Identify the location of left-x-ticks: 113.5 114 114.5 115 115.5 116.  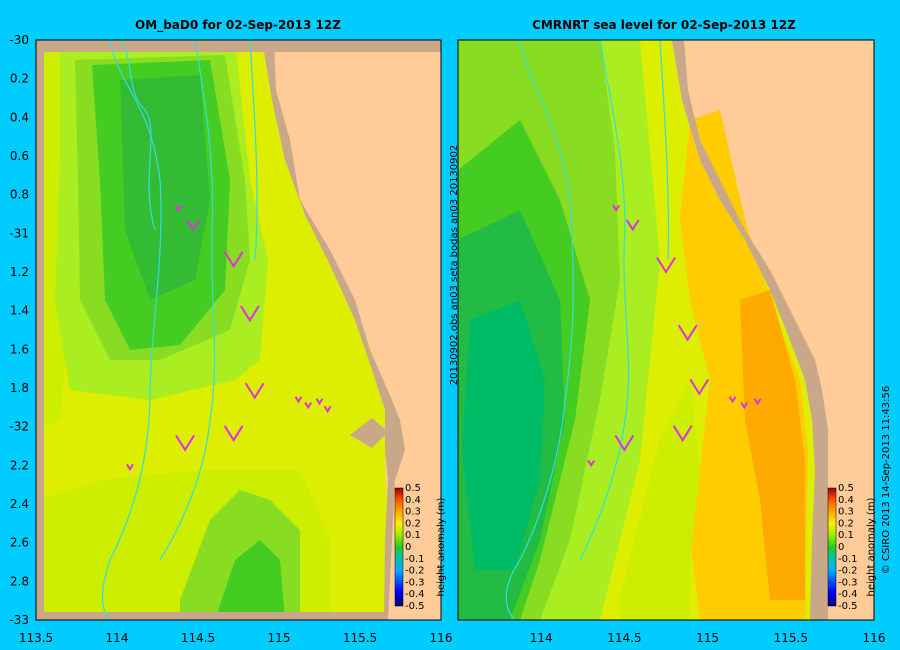
(236, 638).